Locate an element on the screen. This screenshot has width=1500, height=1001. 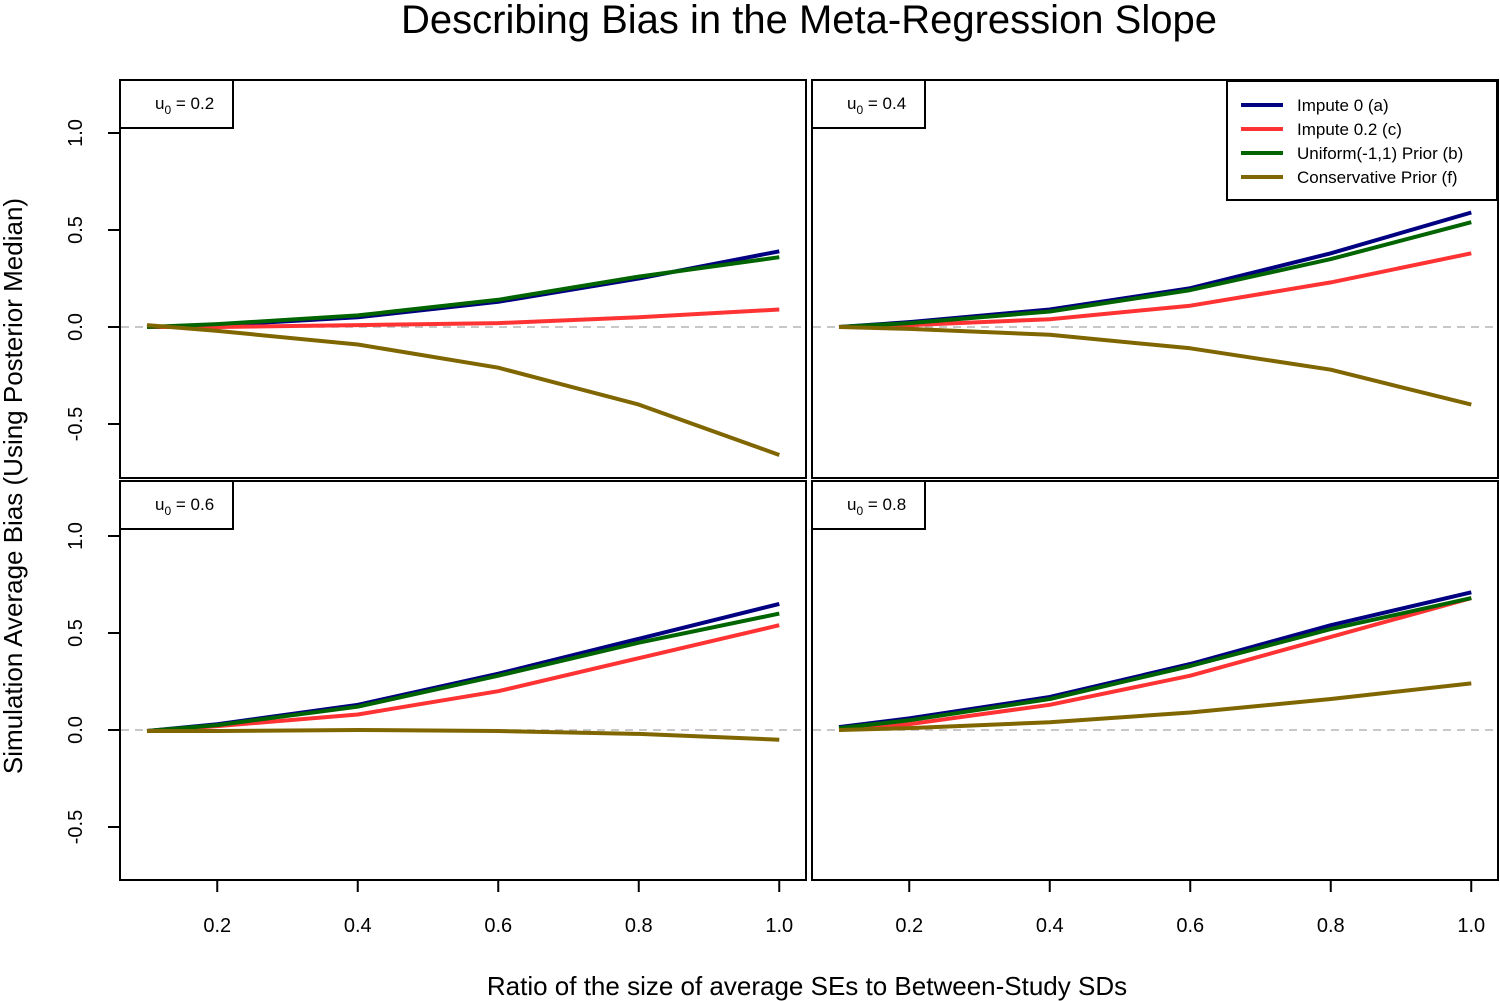
panel-label: u0 = 0.8 is located at coordinates (876, 506).